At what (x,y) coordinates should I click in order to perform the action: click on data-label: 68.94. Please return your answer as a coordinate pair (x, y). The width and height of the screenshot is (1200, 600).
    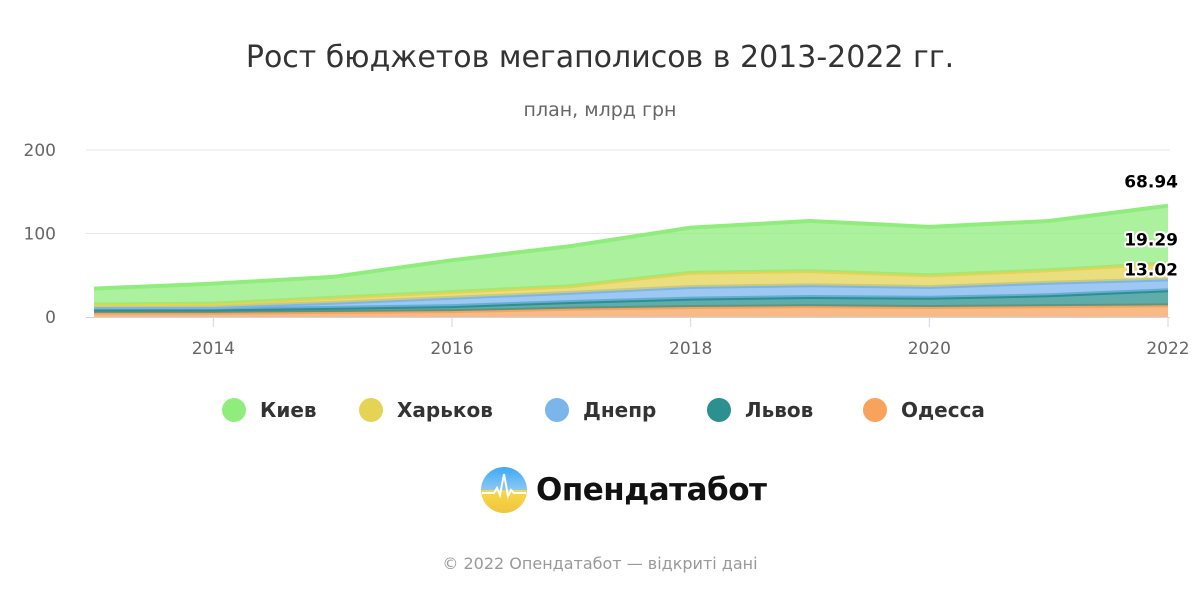
    Looking at the image, I should click on (1151, 183).